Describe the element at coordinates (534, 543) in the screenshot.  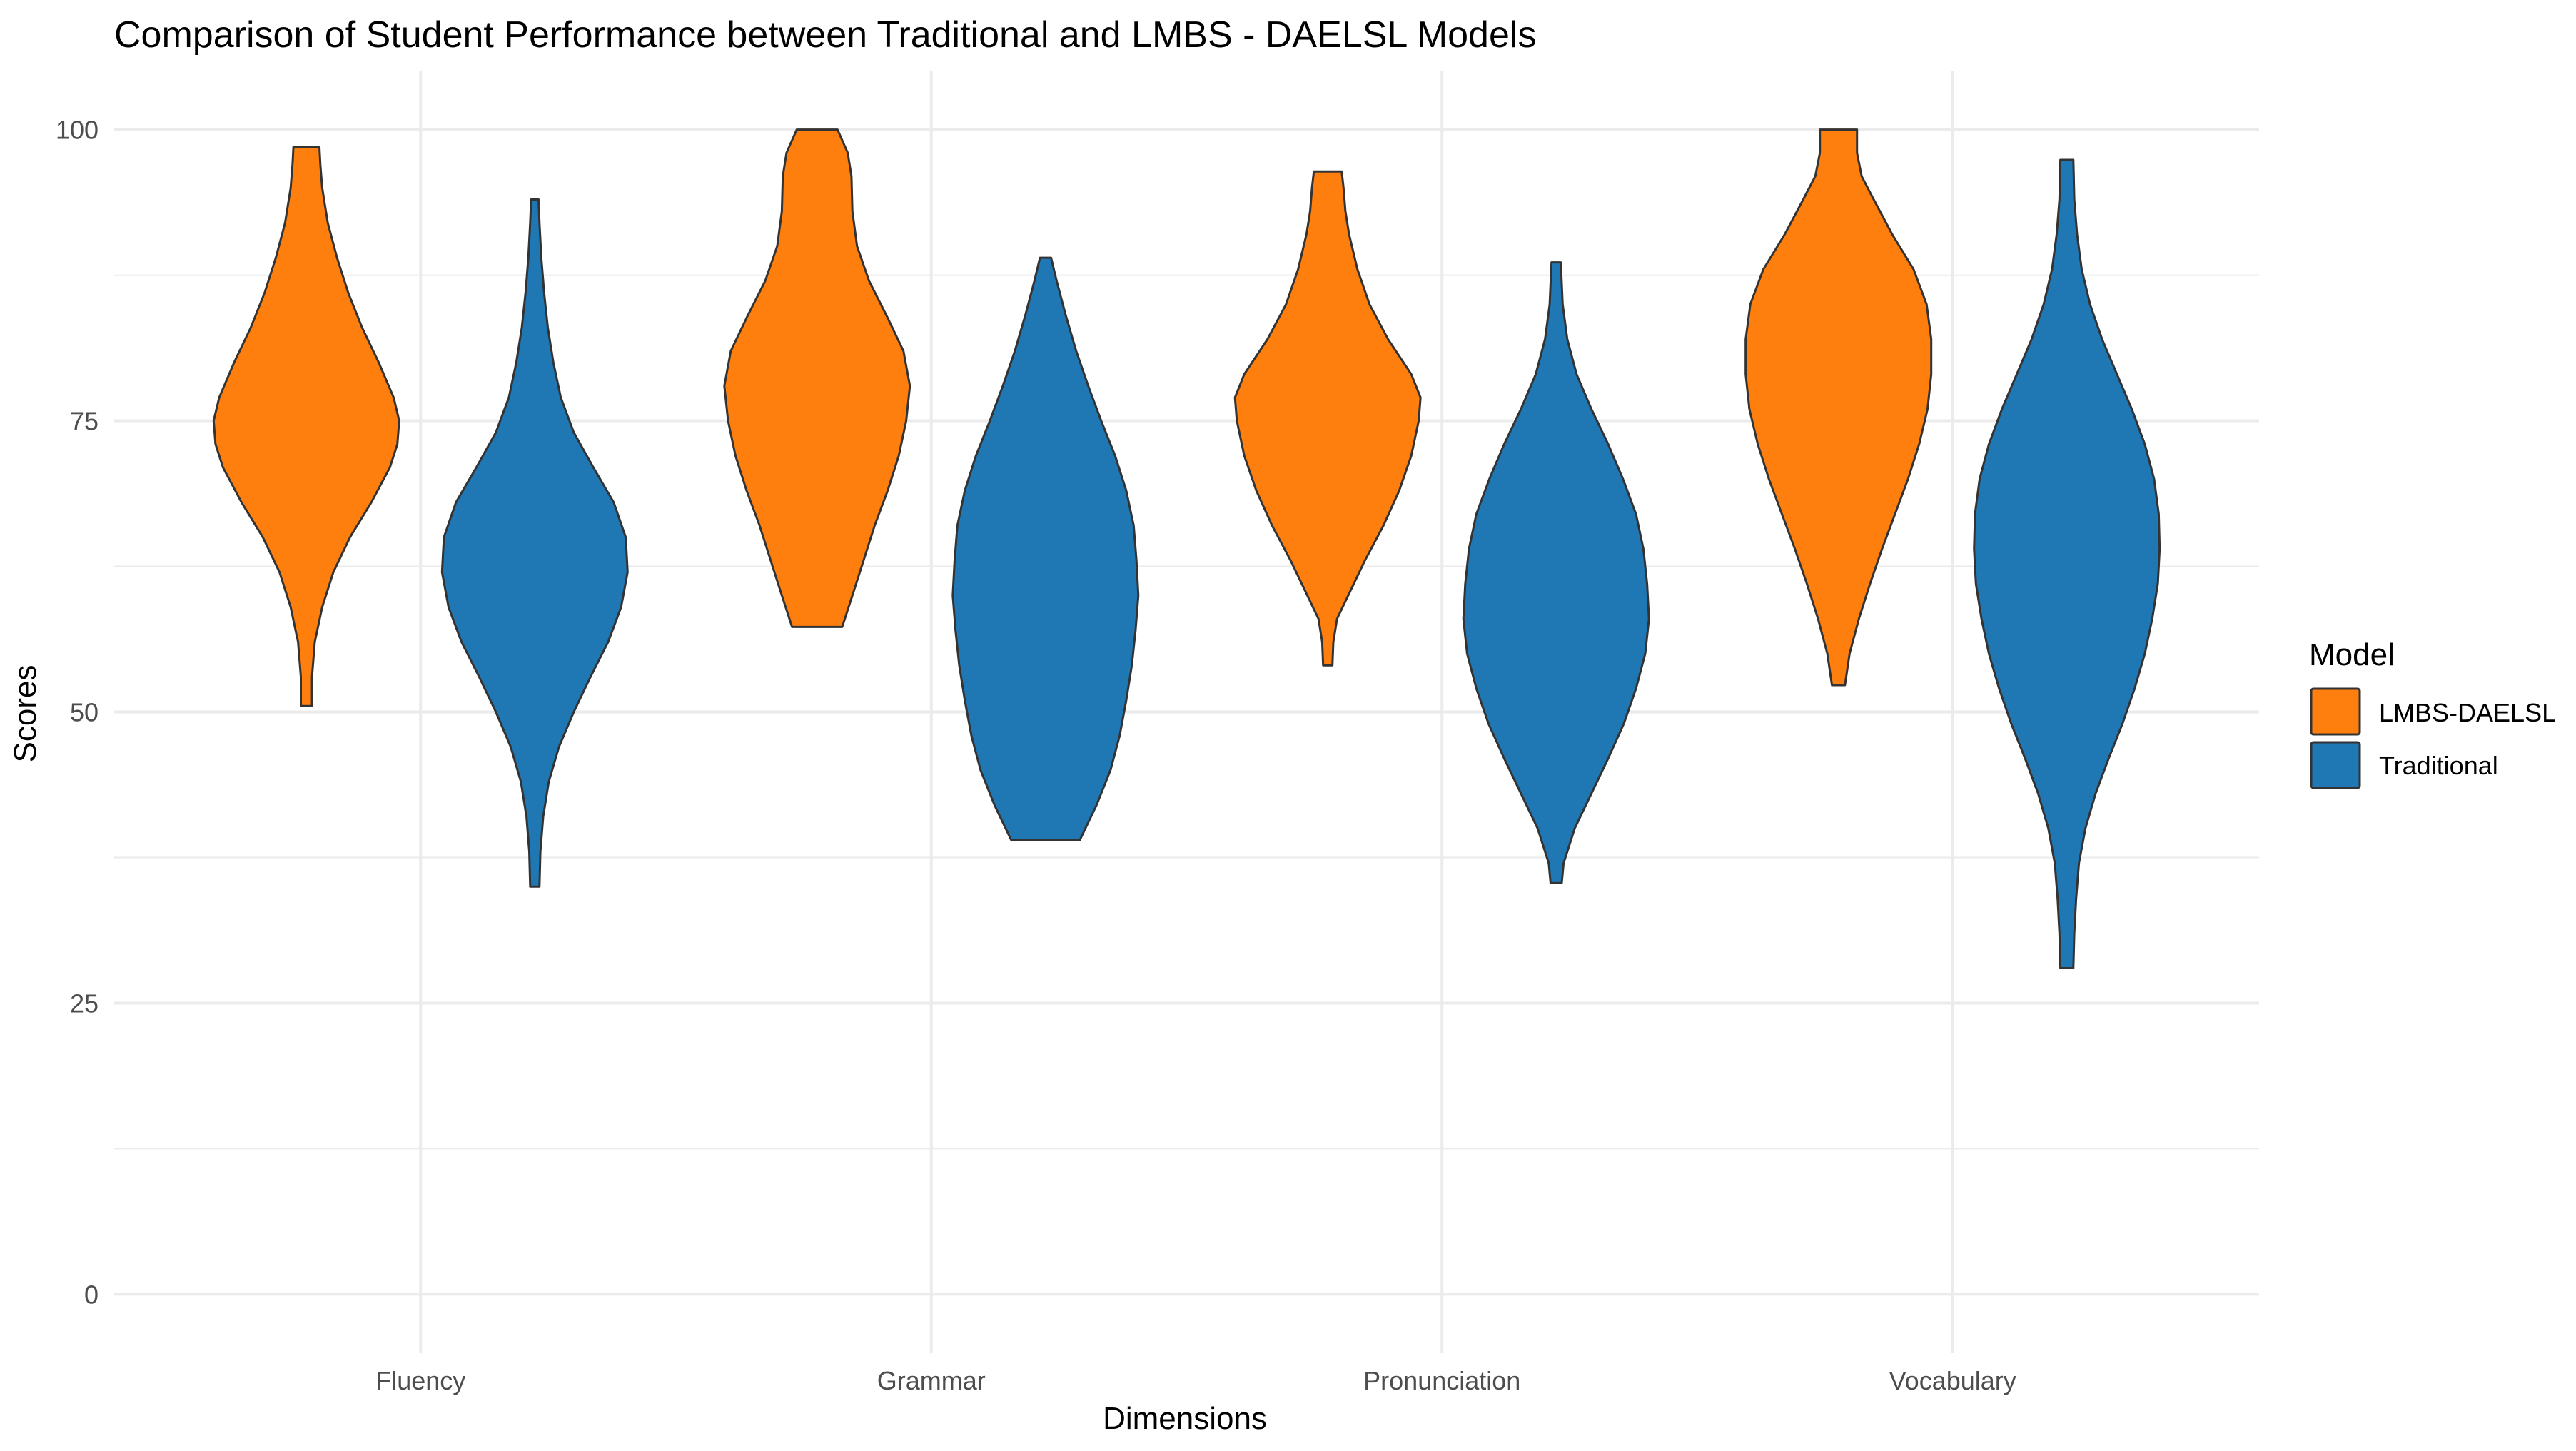
I see `violin-traditional-fluency` at that location.